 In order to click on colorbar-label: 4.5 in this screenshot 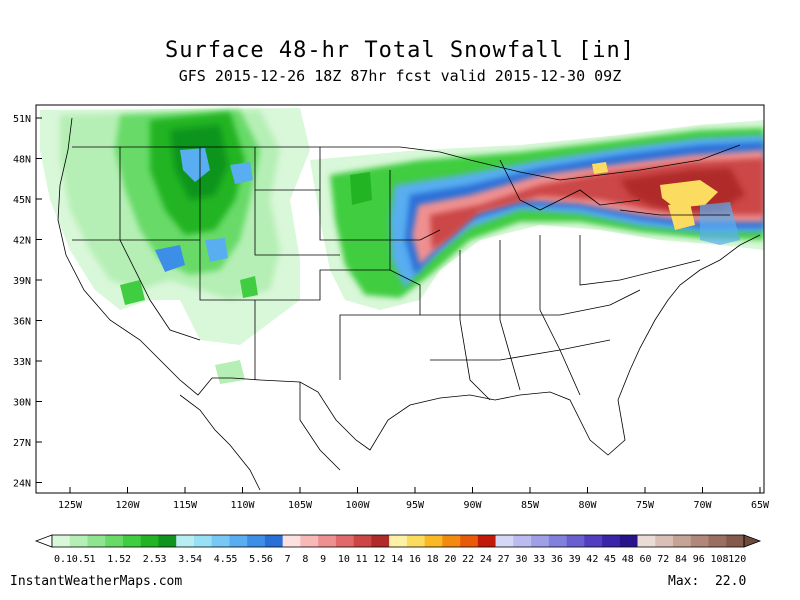, I will do `click(223, 559)`.